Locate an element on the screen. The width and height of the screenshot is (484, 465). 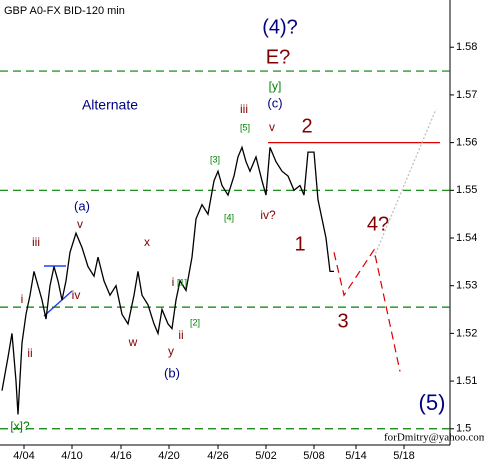
x-tick-label: 4/10 is located at coordinates (71, 456).